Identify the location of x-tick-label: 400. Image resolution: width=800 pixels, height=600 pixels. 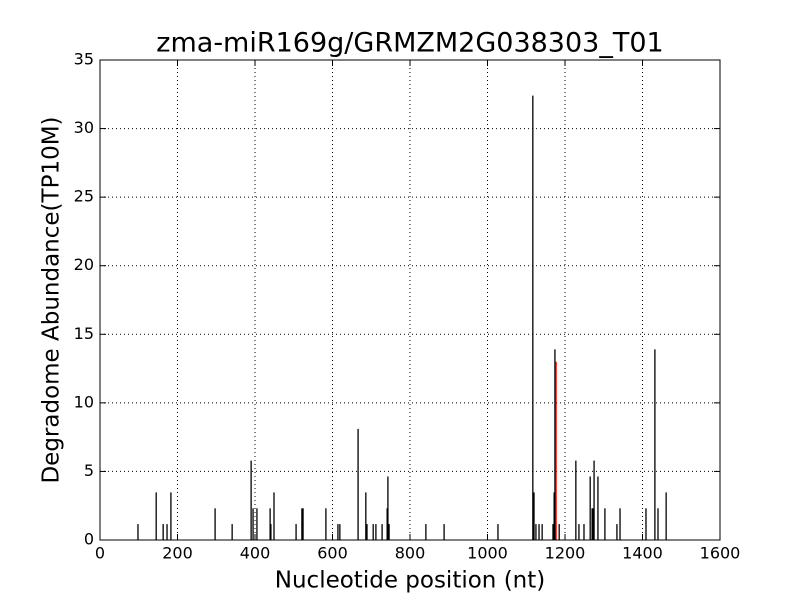
(255, 553).